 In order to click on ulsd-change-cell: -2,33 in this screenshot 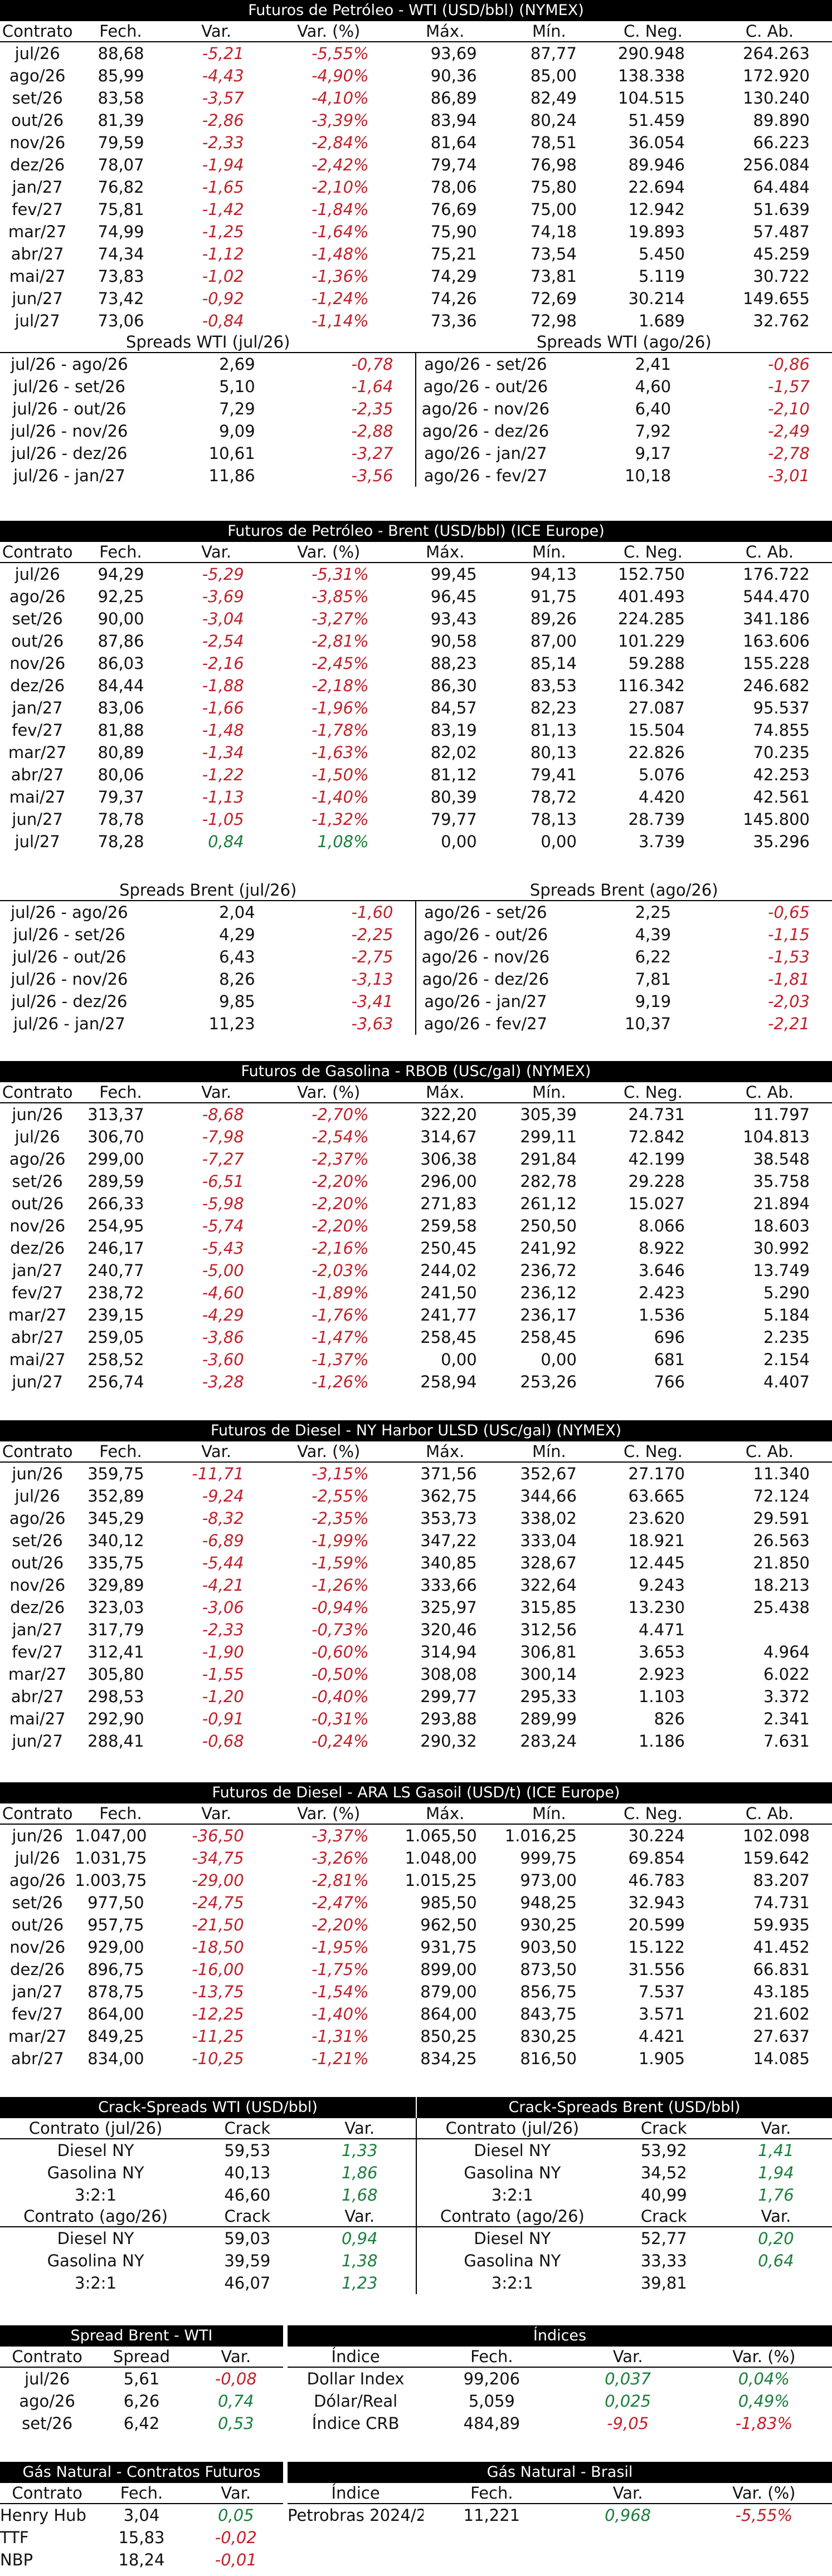, I will do `click(223, 1630)`.